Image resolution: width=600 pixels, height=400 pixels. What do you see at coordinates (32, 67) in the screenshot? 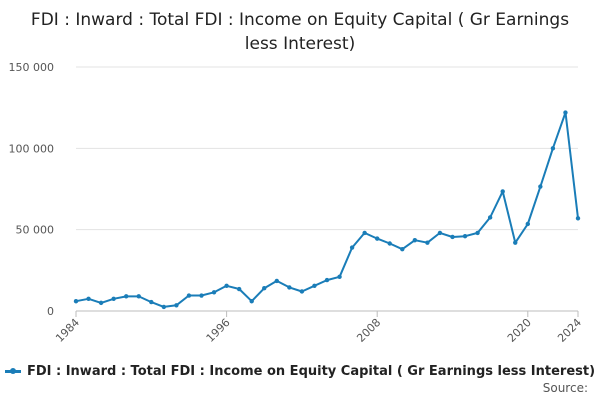
I see `y-tick-label: 150 000` at bounding box center [32, 67].